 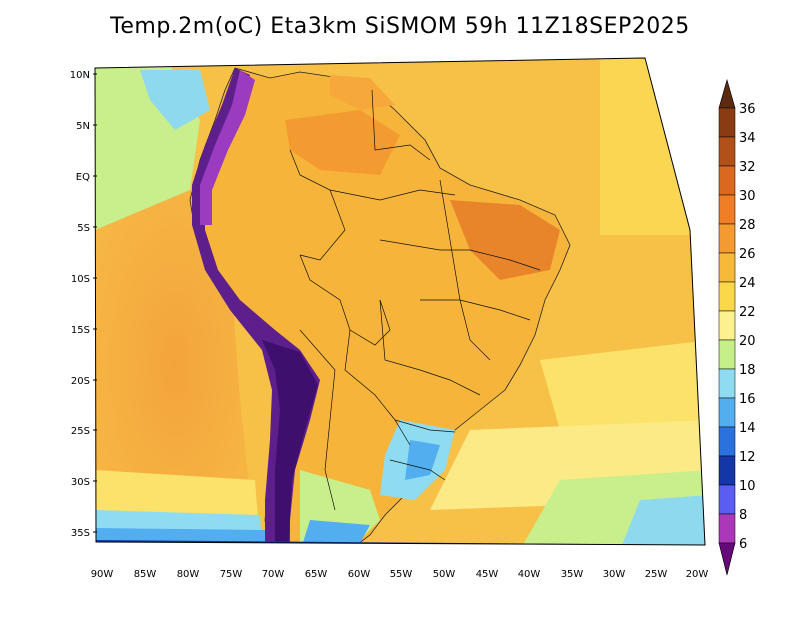 I want to click on lon-label-25w: 25W, so click(x=656, y=574).